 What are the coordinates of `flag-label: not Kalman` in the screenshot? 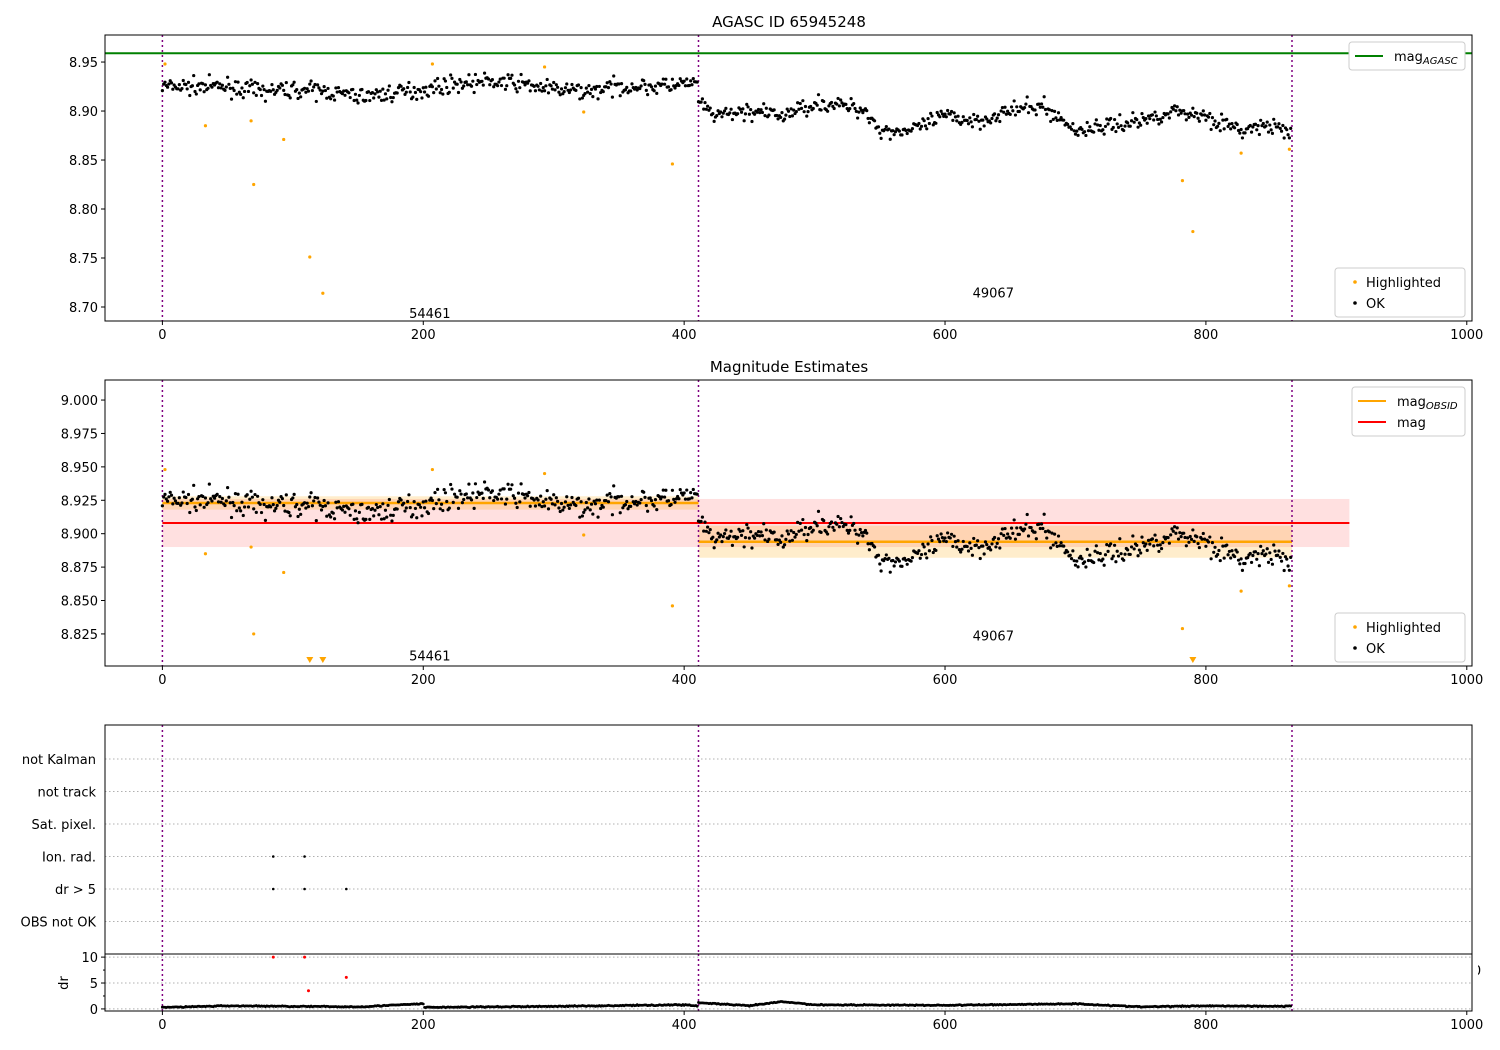 It's located at (59, 760).